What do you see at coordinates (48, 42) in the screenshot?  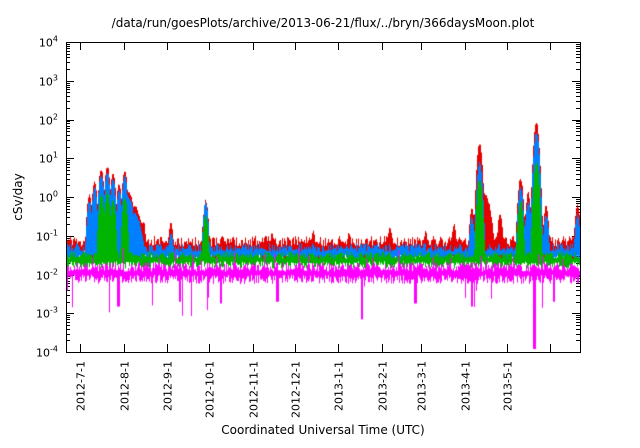 I see `svg-text: 10⁴` at bounding box center [48, 42].